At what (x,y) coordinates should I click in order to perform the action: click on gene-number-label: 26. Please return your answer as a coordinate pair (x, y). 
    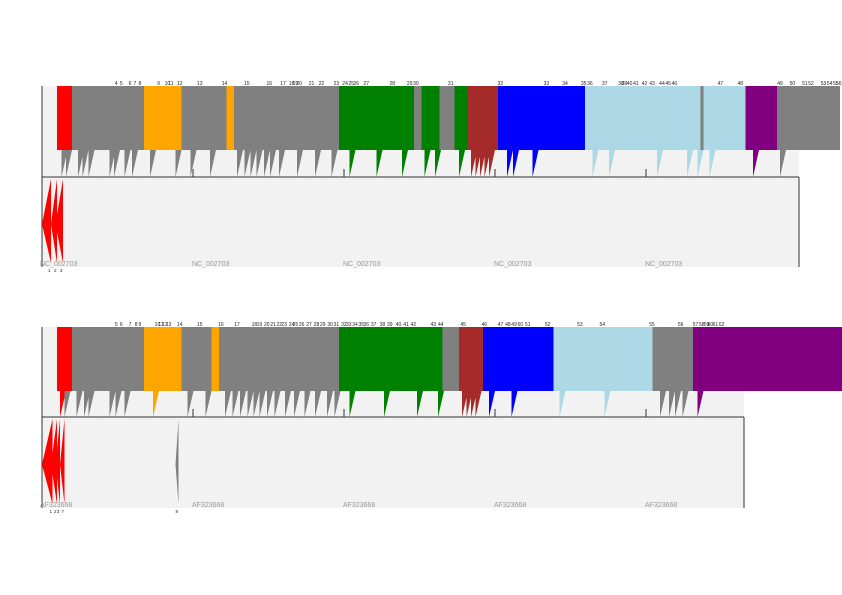
    Looking at the image, I should click on (302, 325).